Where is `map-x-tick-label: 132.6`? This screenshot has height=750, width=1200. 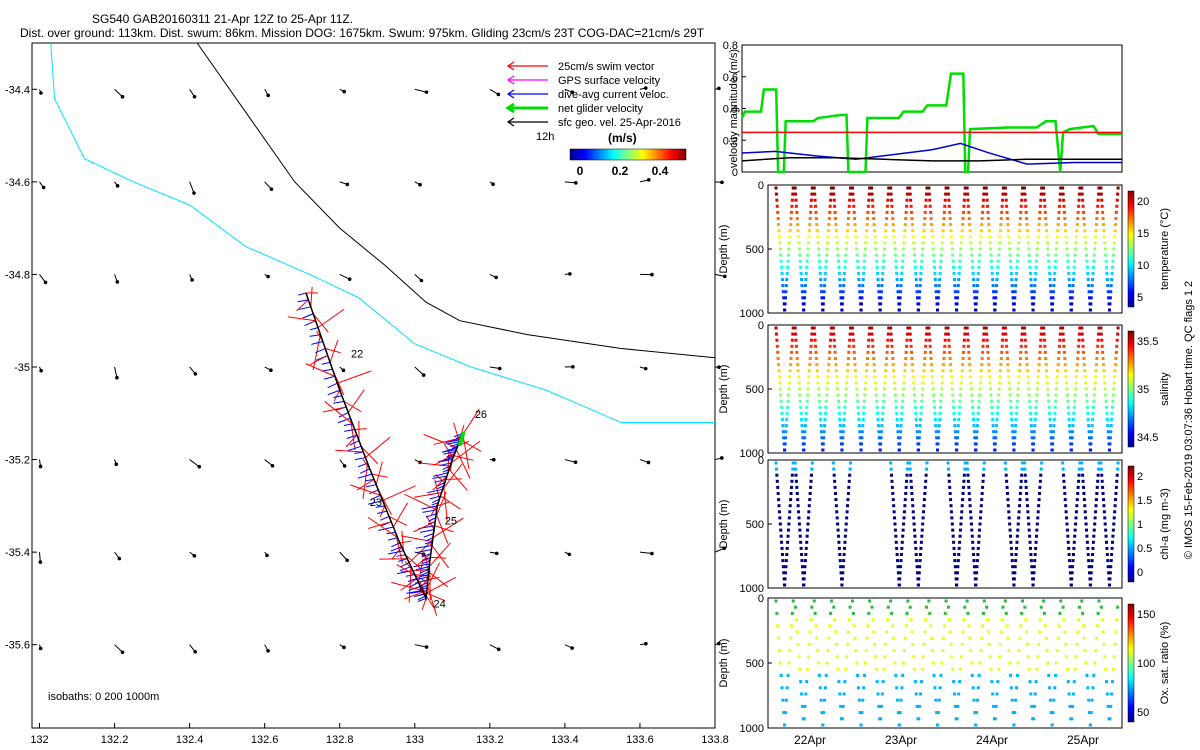
map-x-tick-label: 132.6 is located at coordinates (265, 740).